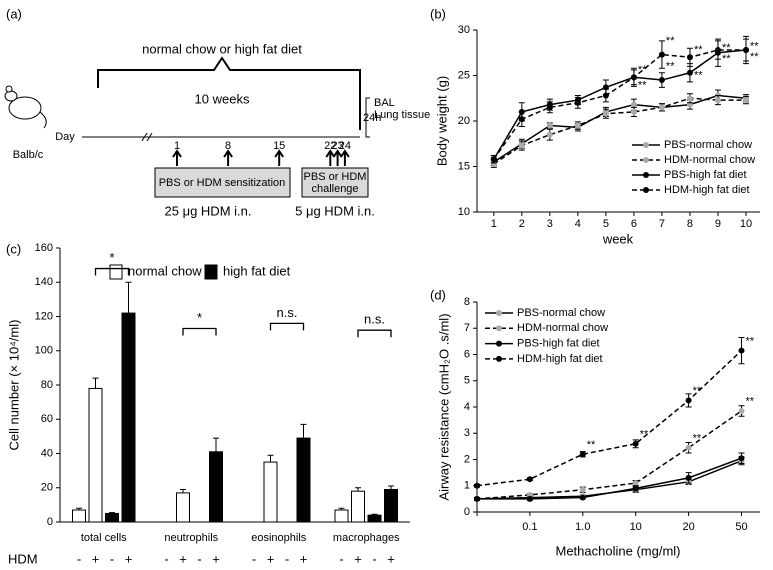 The width and height of the screenshot is (773, 570). What do you see at coordinates (366, 538) in the screenshot?
I see `x-tick-label: macrophages` at bounding box center [366, 538].